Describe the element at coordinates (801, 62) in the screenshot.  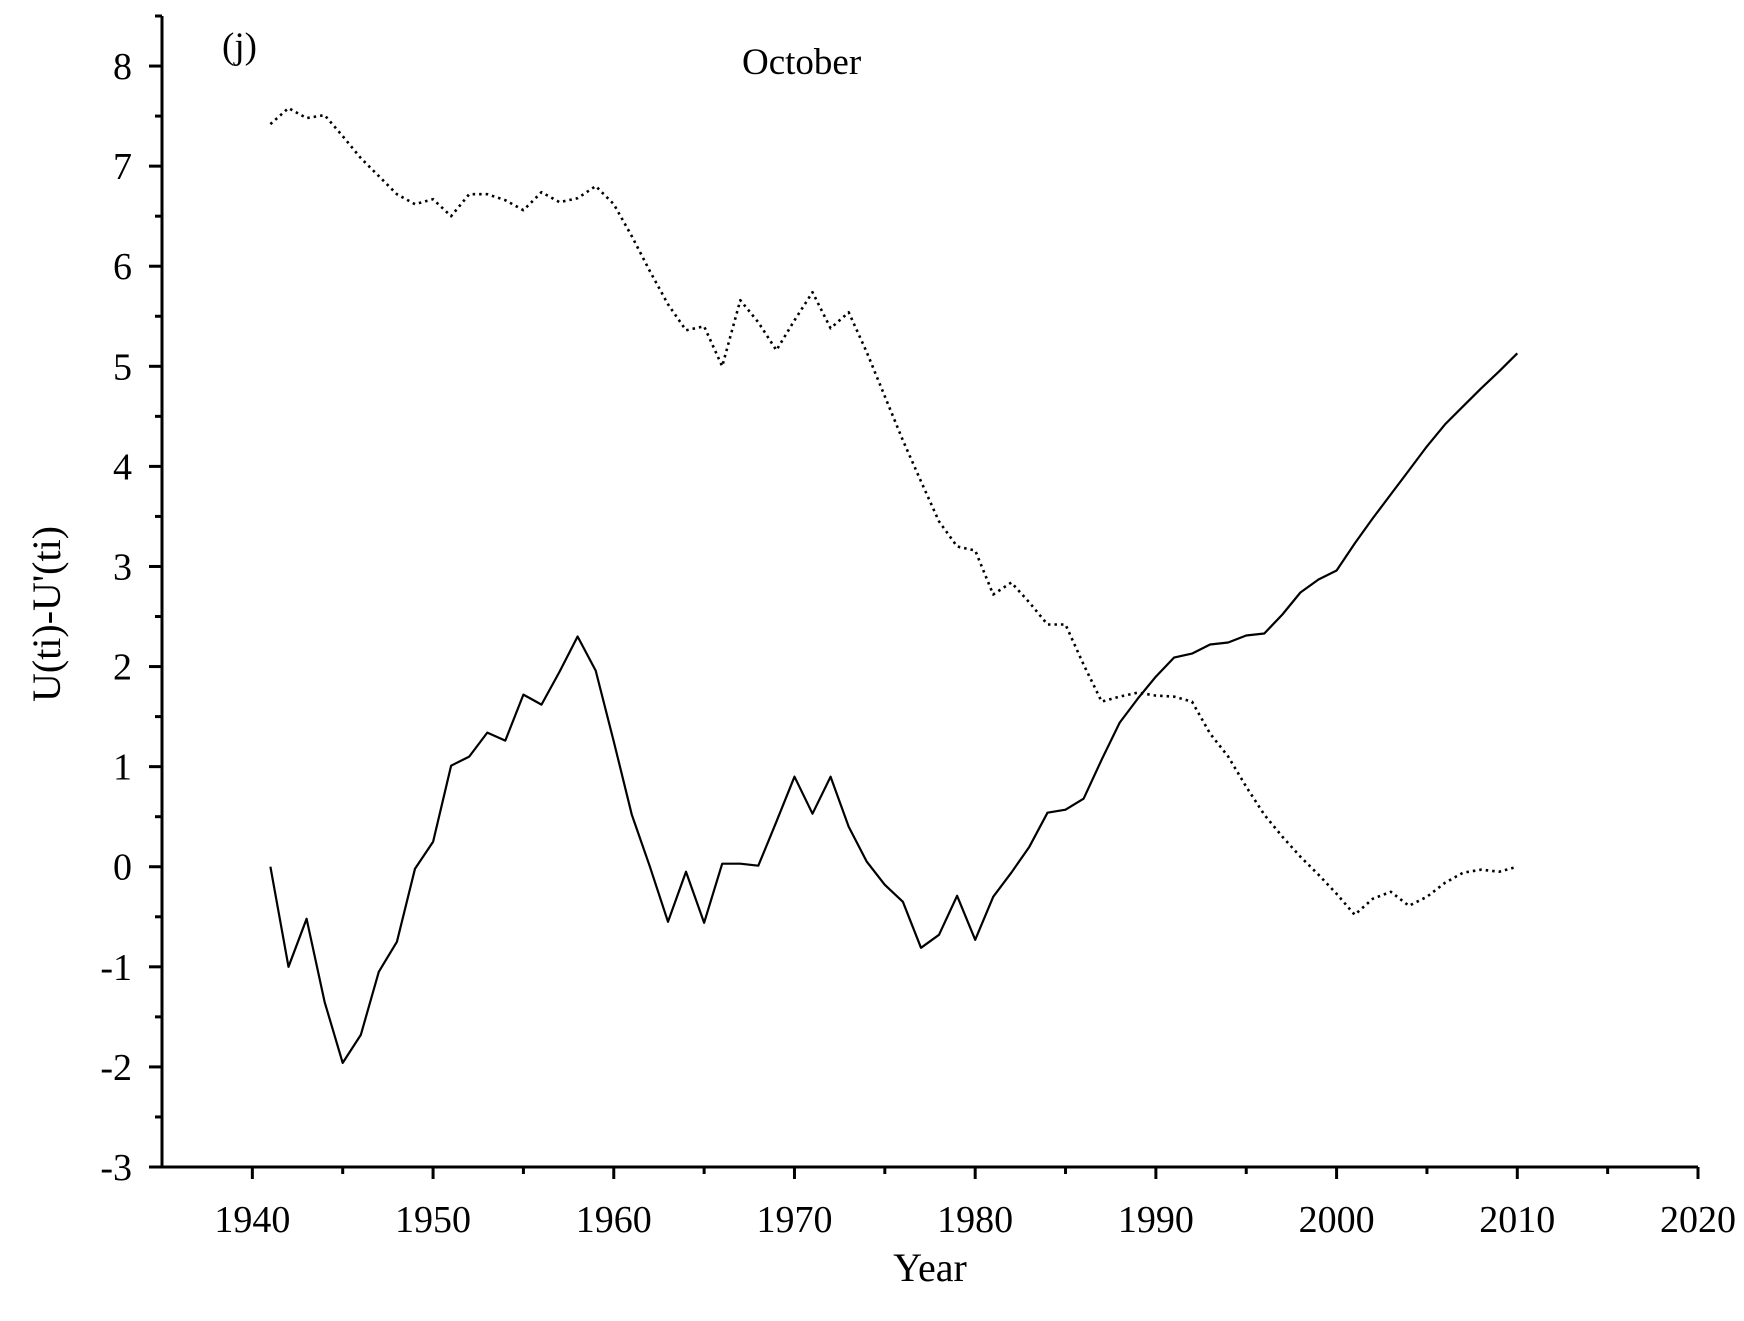
I see `chart-title: October` at that location.